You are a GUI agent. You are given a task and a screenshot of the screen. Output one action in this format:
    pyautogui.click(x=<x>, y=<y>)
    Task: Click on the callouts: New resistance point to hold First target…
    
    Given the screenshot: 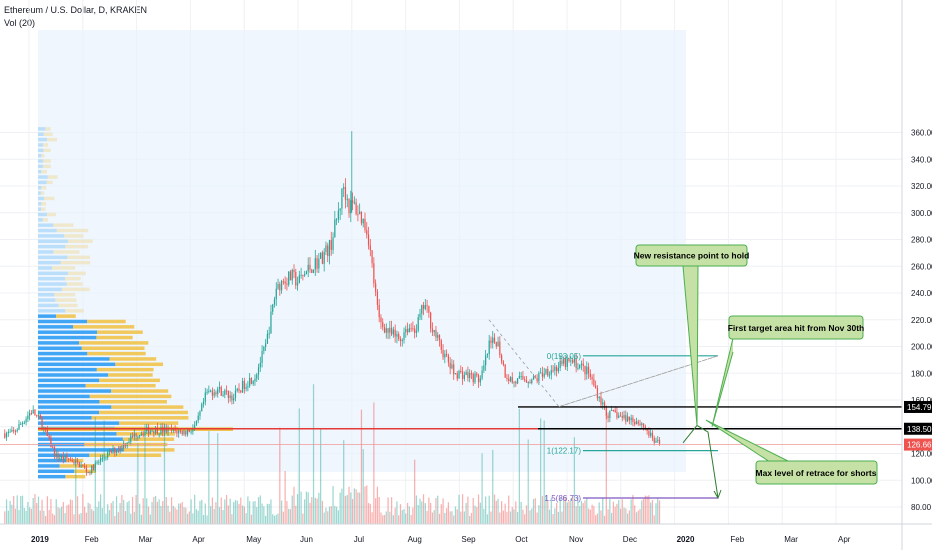 What is the action you would take?
    pyautogui.click(x=756, y=364)
    